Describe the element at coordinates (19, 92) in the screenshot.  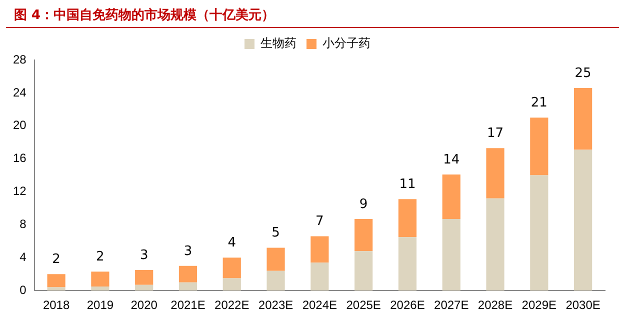
I see `y-tick-label: 24` at that location.